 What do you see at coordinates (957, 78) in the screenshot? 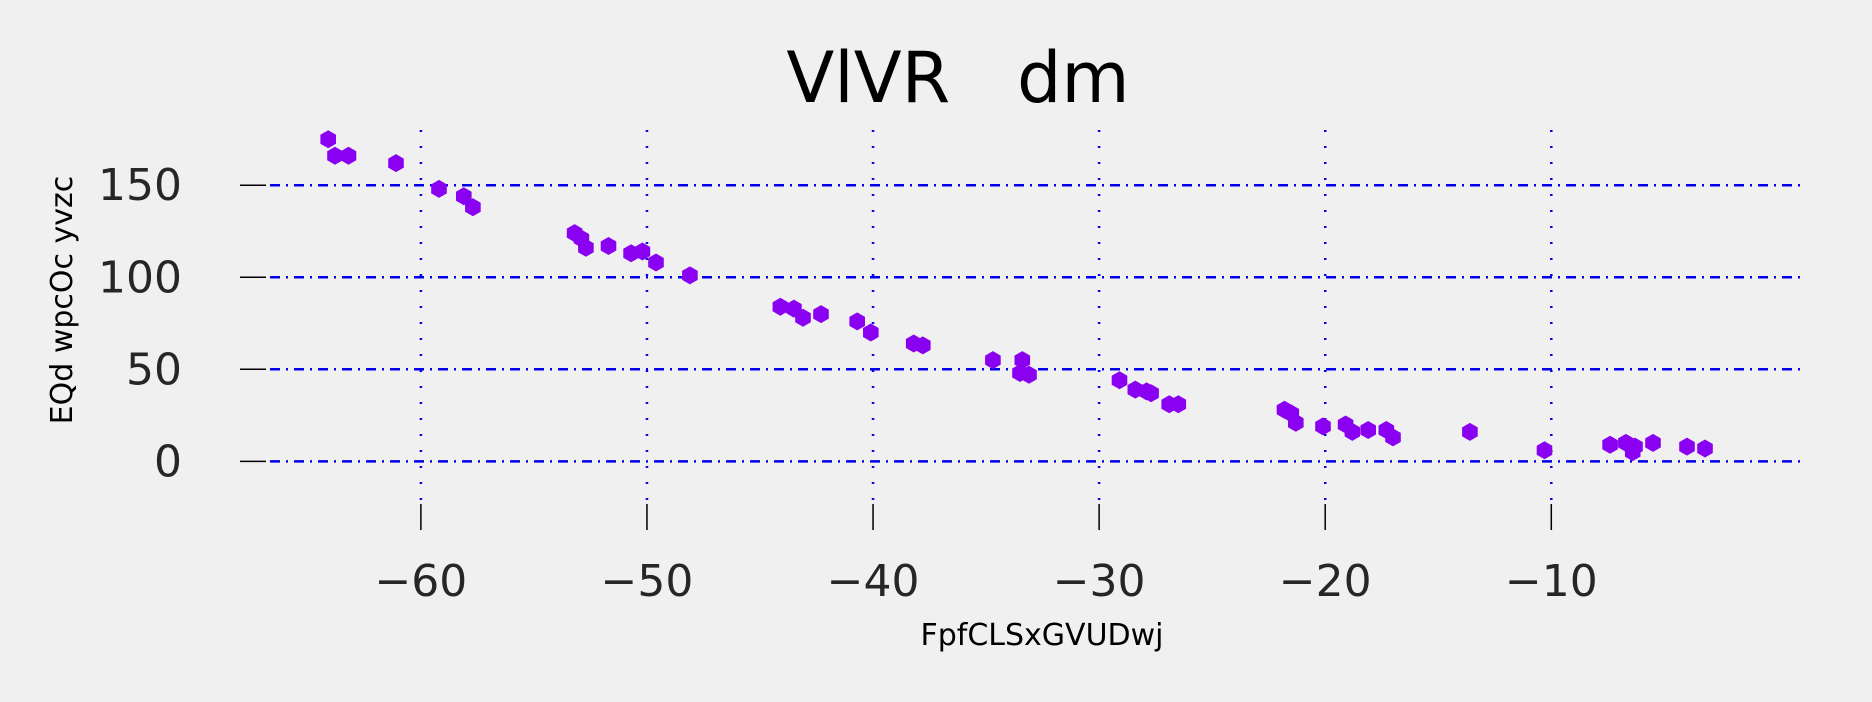
I see `chart-title: VlVR dm` at bounding box center [957, 78].